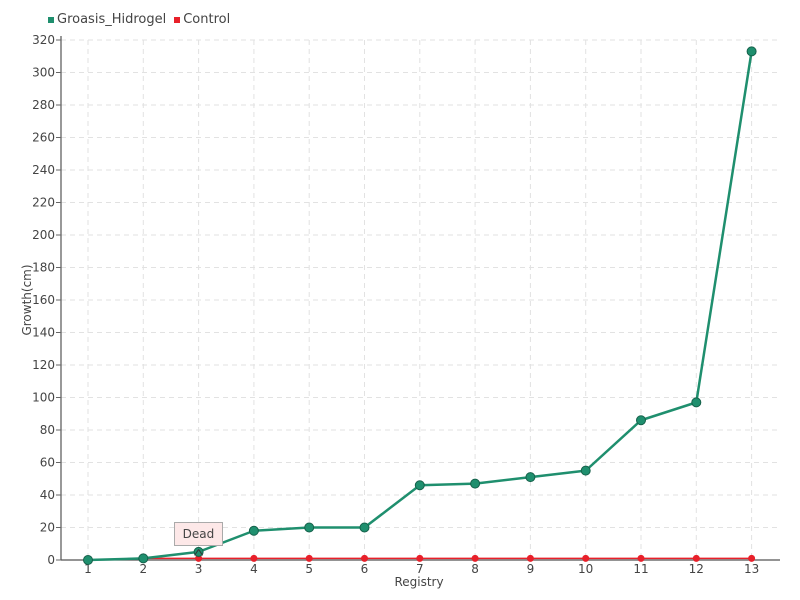 This screenshot has height=600, width=800. What do you see at coordinates (43, 398) in the screenshot?
I see `y-tick-label: 100` at bounding box center [43, 398].